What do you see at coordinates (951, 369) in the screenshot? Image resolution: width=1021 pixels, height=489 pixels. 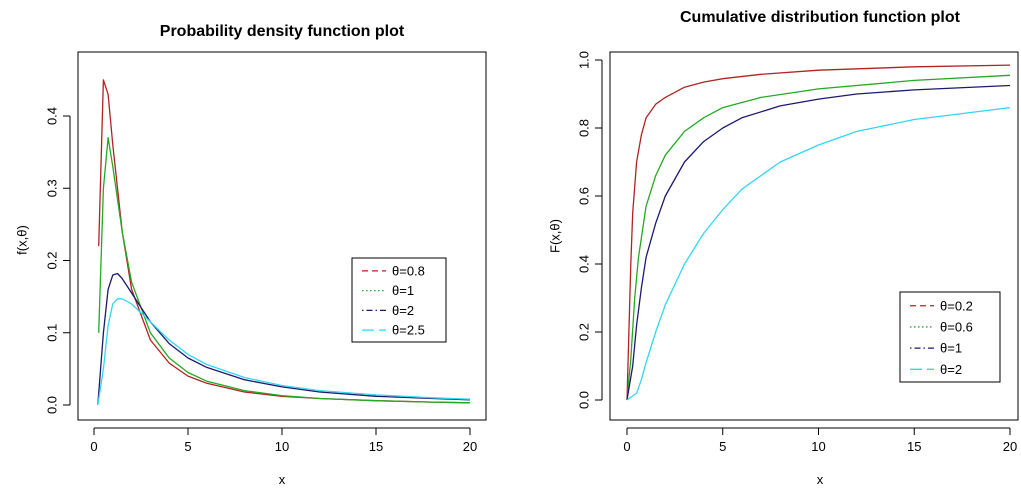 I see `chart2-legend-label-4: θ=2` at bounding box center [951, 369].